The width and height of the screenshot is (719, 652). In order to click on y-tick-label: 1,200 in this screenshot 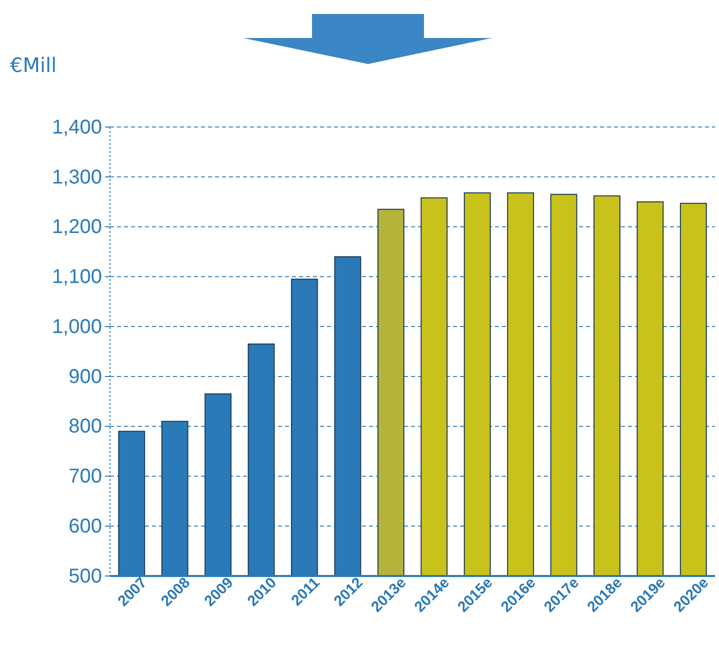, I will do `click(77, 227)`.